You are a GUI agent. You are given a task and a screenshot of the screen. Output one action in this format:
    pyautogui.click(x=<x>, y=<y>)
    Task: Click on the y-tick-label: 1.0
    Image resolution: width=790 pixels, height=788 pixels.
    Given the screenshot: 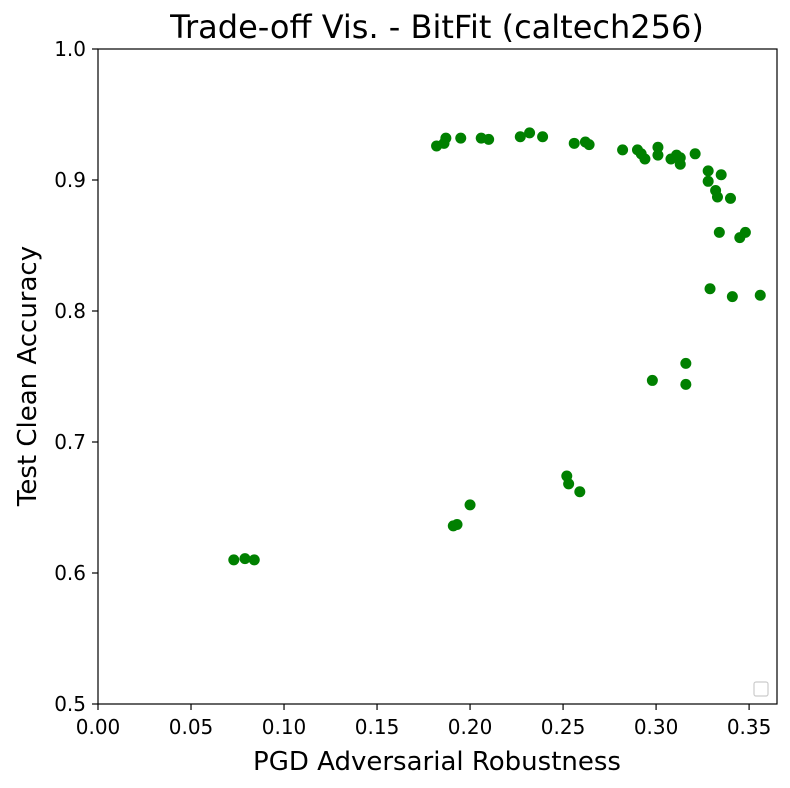 What is the action you would take?
    pyautogui.click(x=70, y=49)
    